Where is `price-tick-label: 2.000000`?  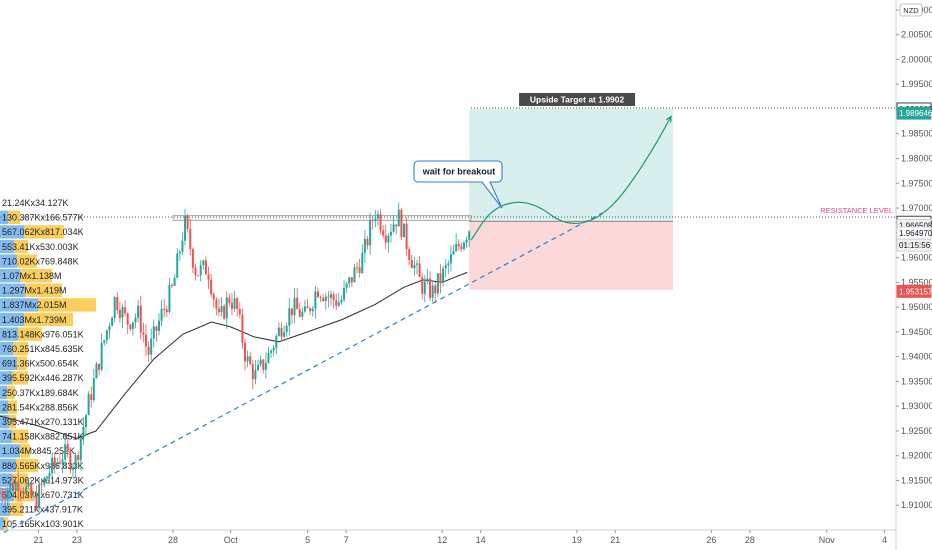
price-tick-label: 2.000000 is located at coordinates (916, 59).